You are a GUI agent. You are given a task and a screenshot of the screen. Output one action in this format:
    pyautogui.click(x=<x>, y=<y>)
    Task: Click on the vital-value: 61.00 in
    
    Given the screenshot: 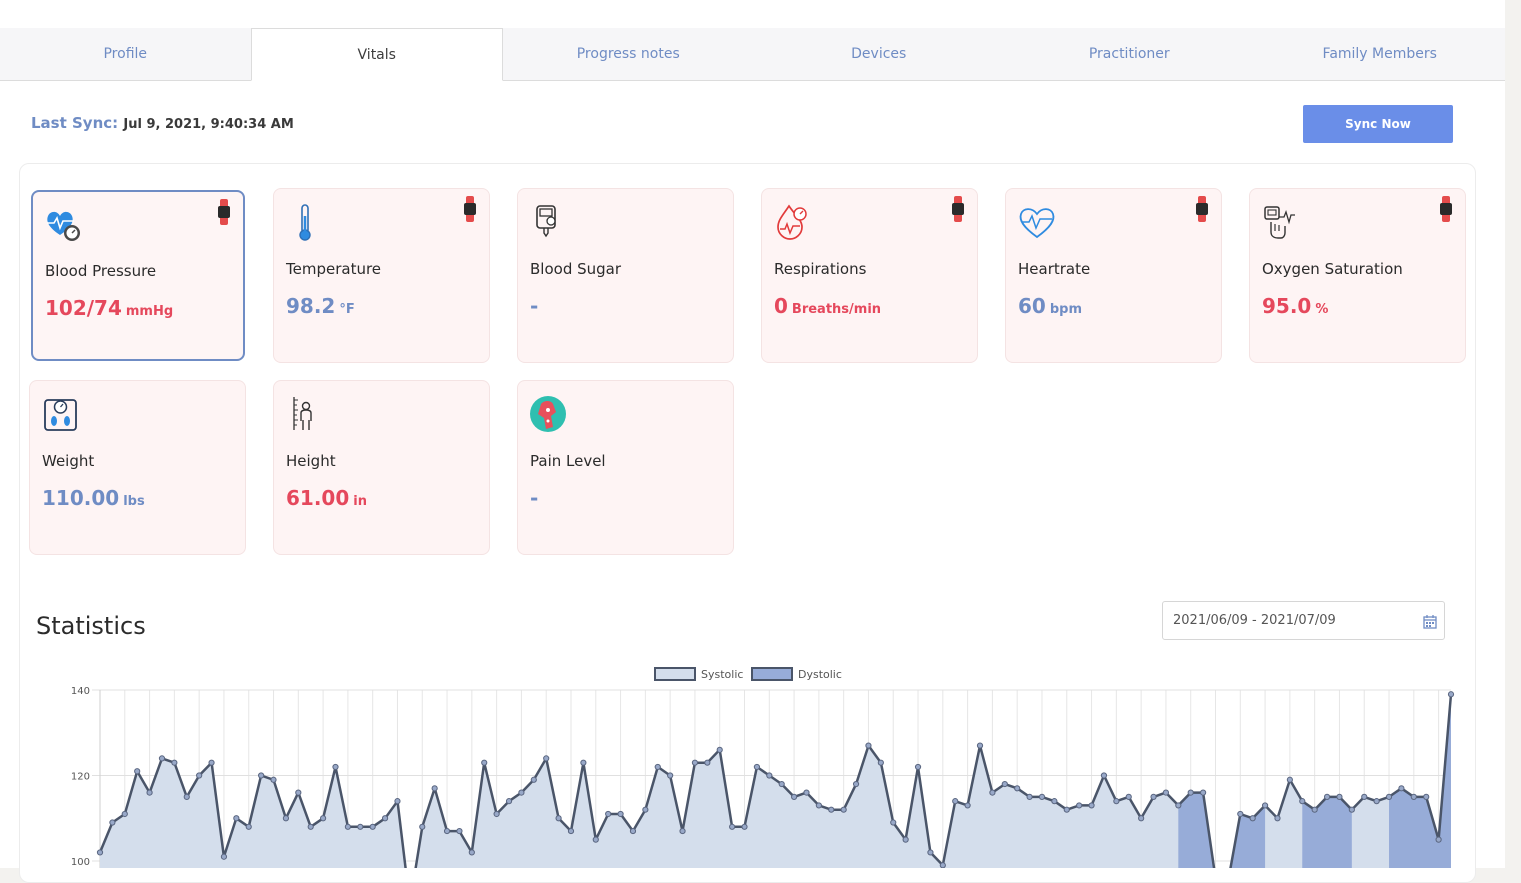 What is the action you would take?
    pyautogui.click(x=326, y=498)
    